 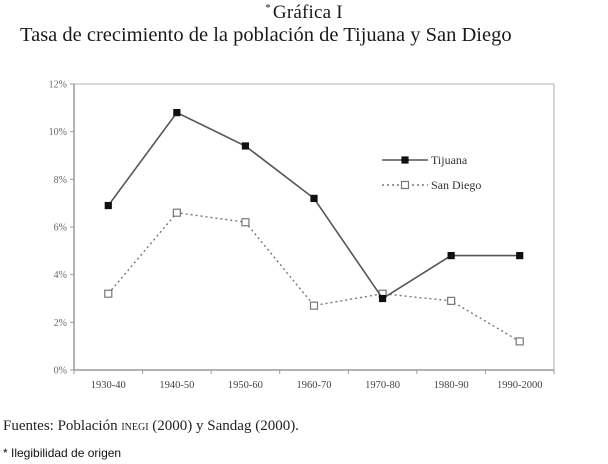 I want to click on y-tick-label: 8%, so click(x=60, y=180).